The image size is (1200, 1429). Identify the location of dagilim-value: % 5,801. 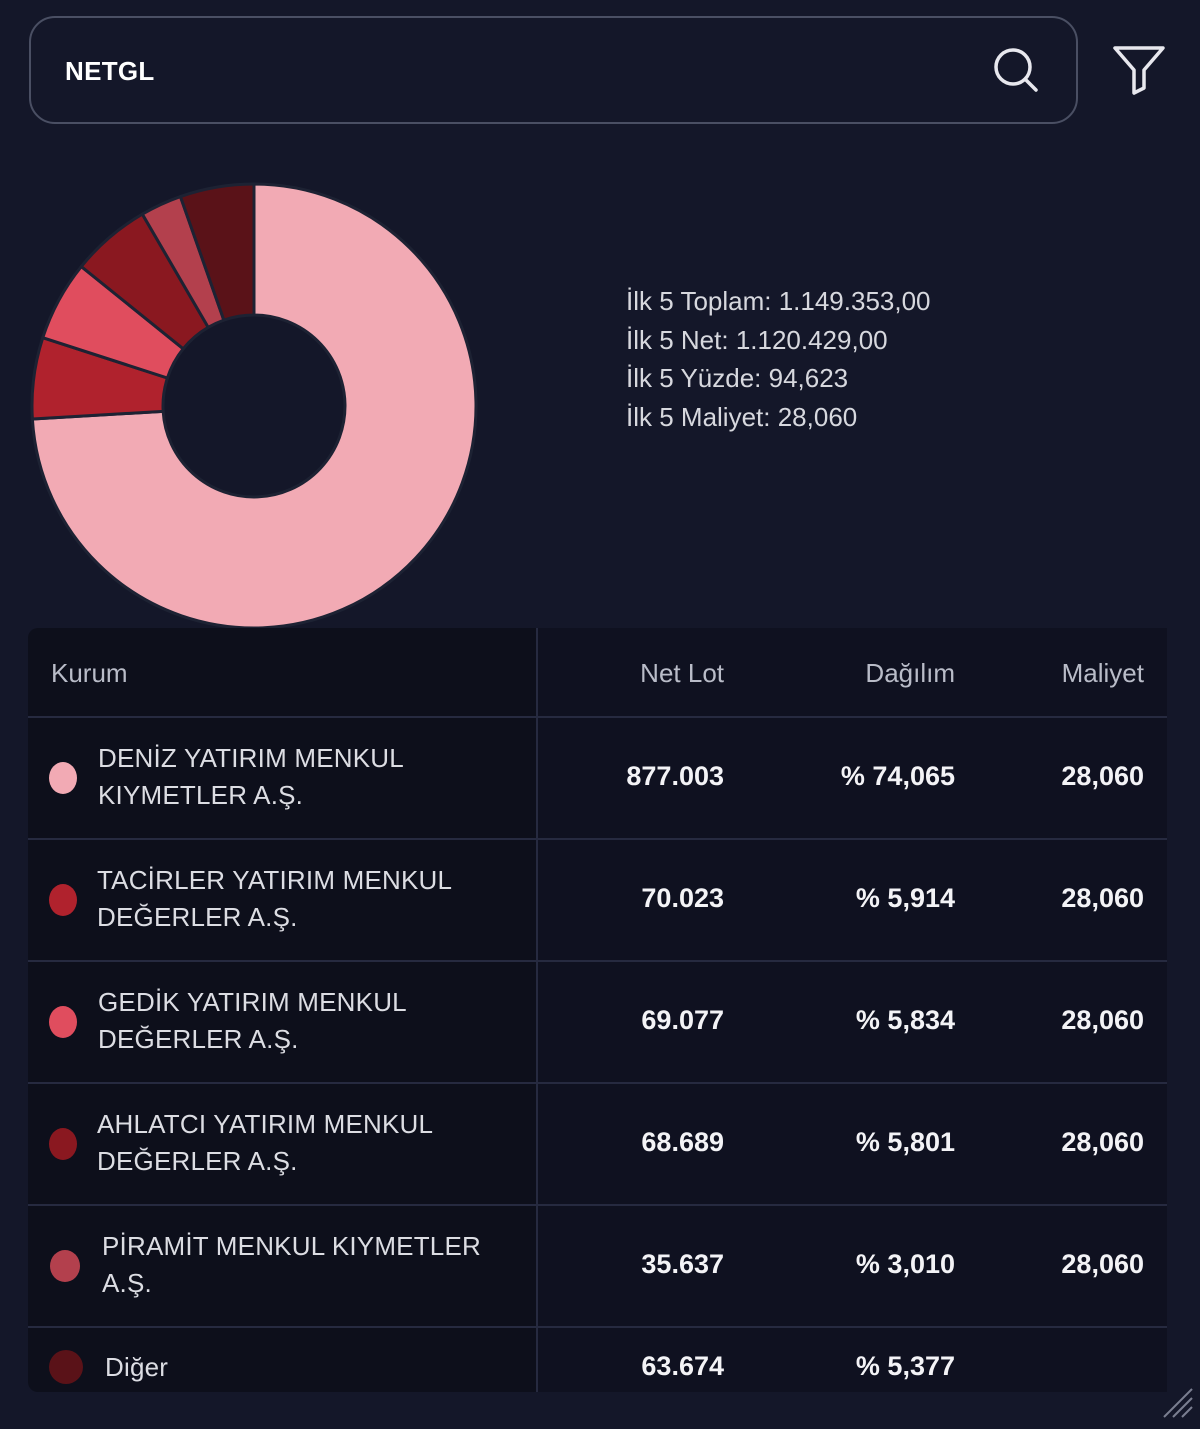
(905, 1142).